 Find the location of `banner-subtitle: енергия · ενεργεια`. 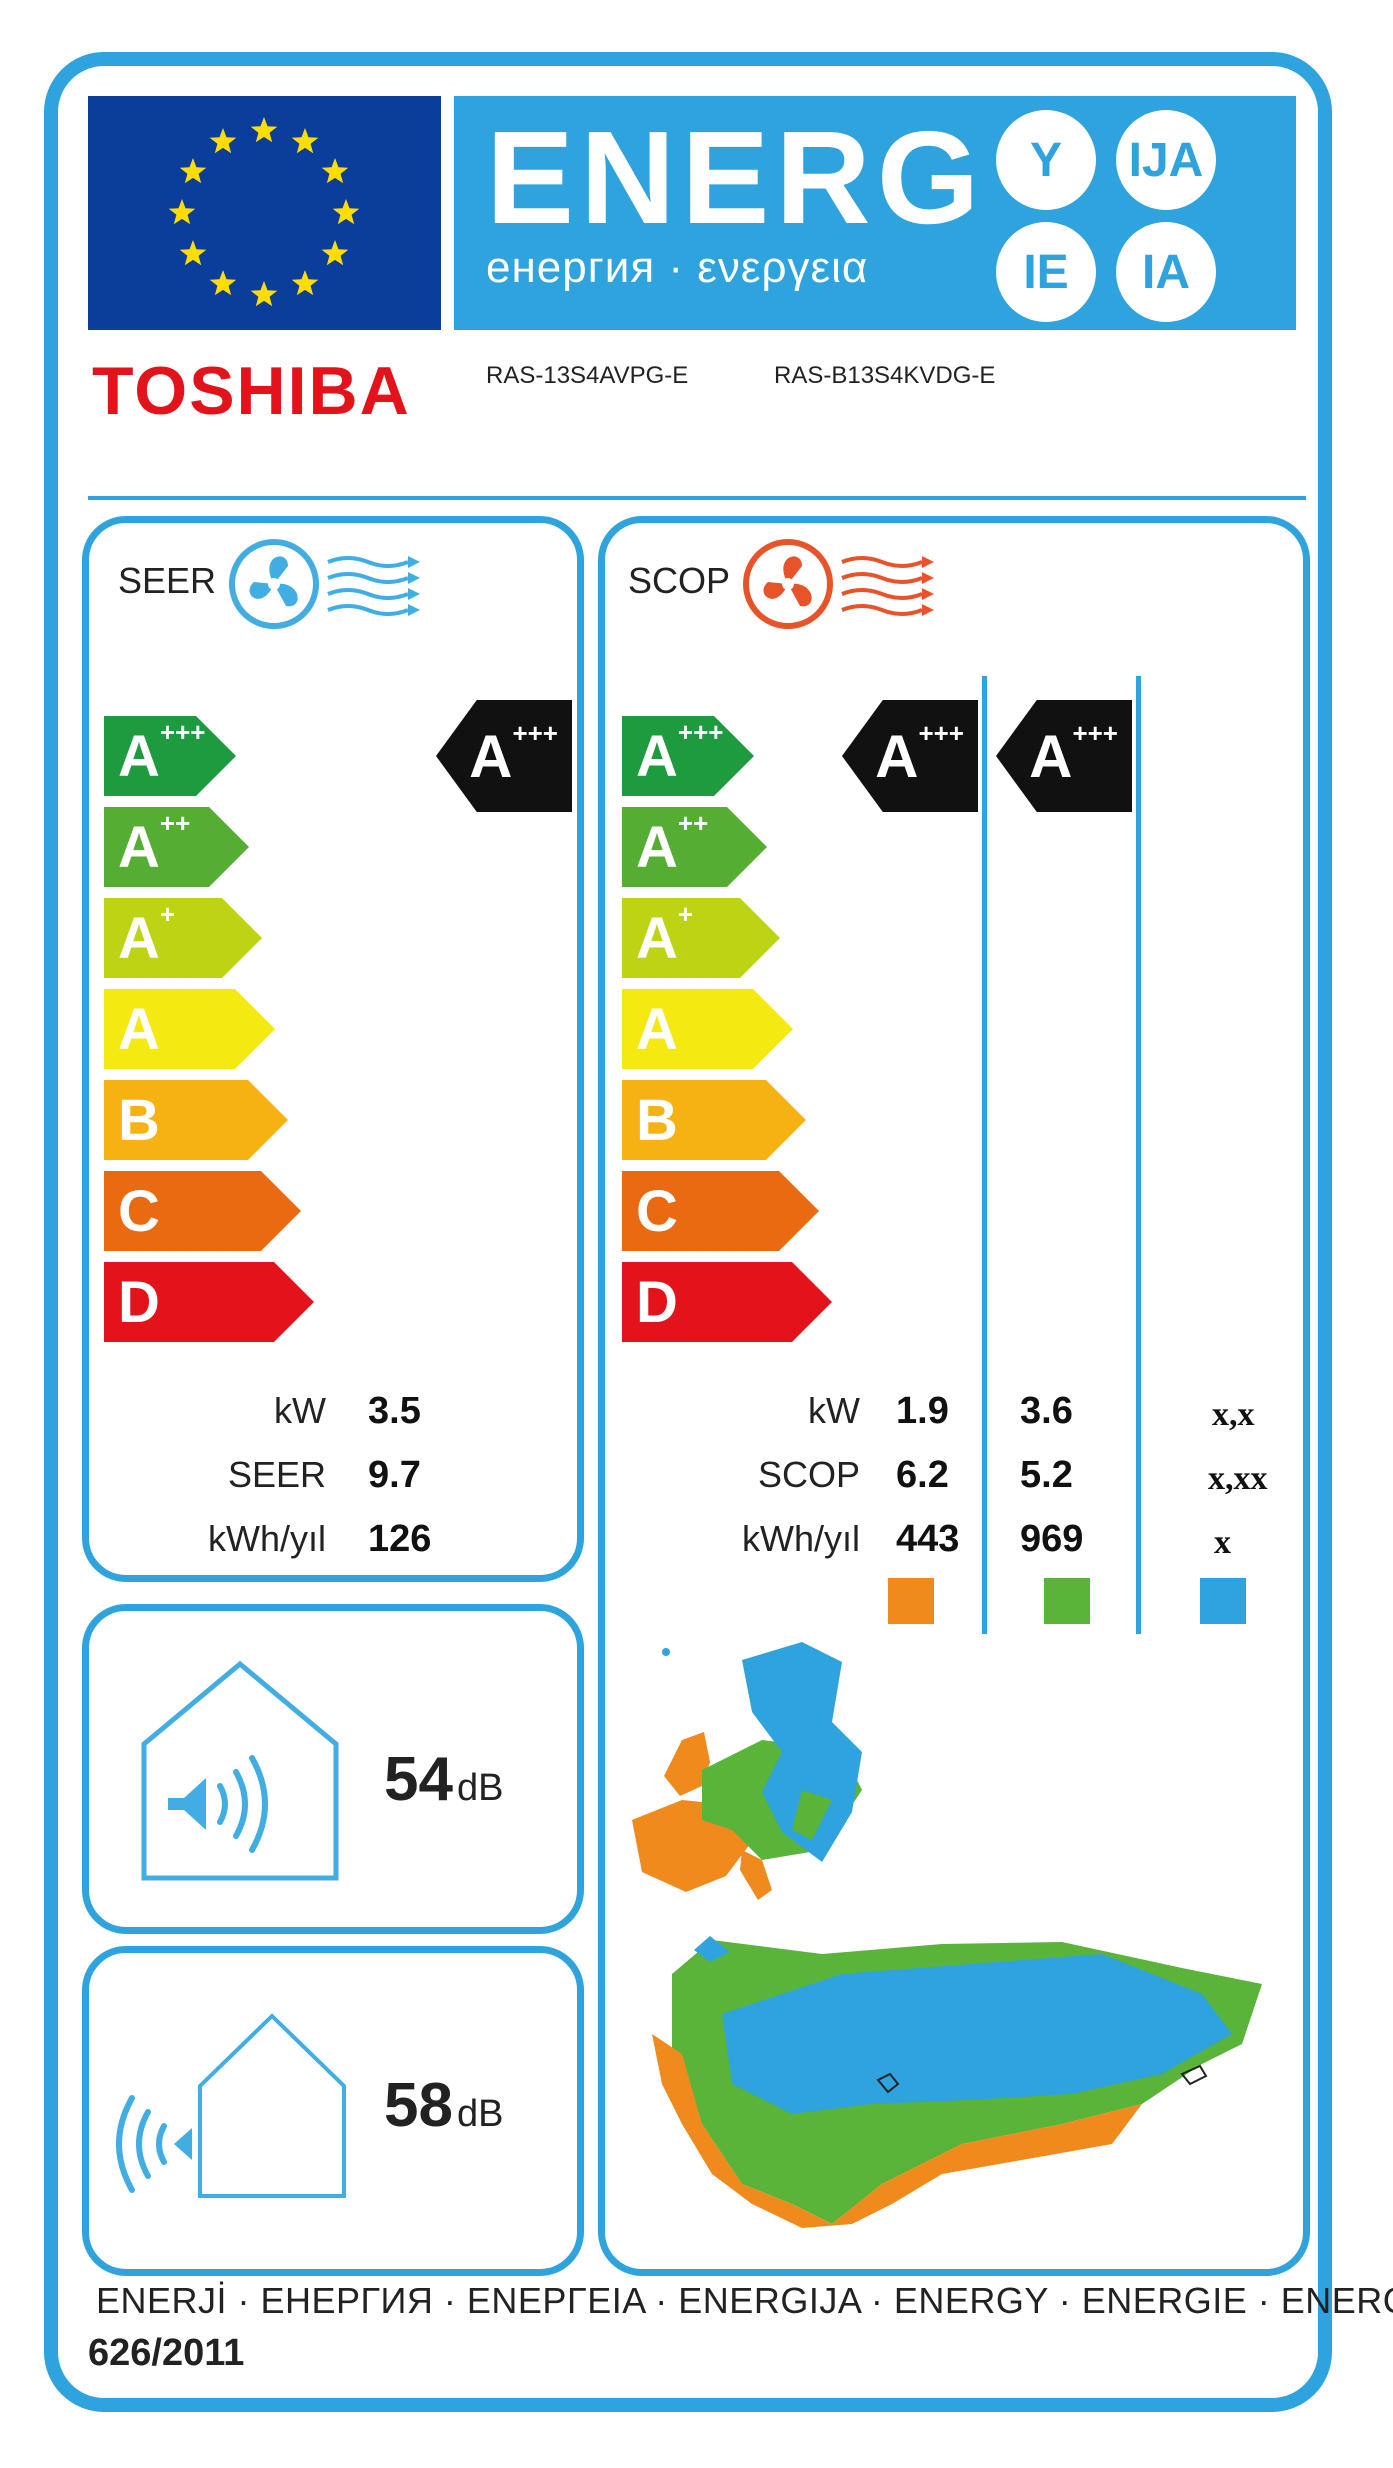

banner-subtitle: енергия · ενεργεια is located at coordinates (677, 267).